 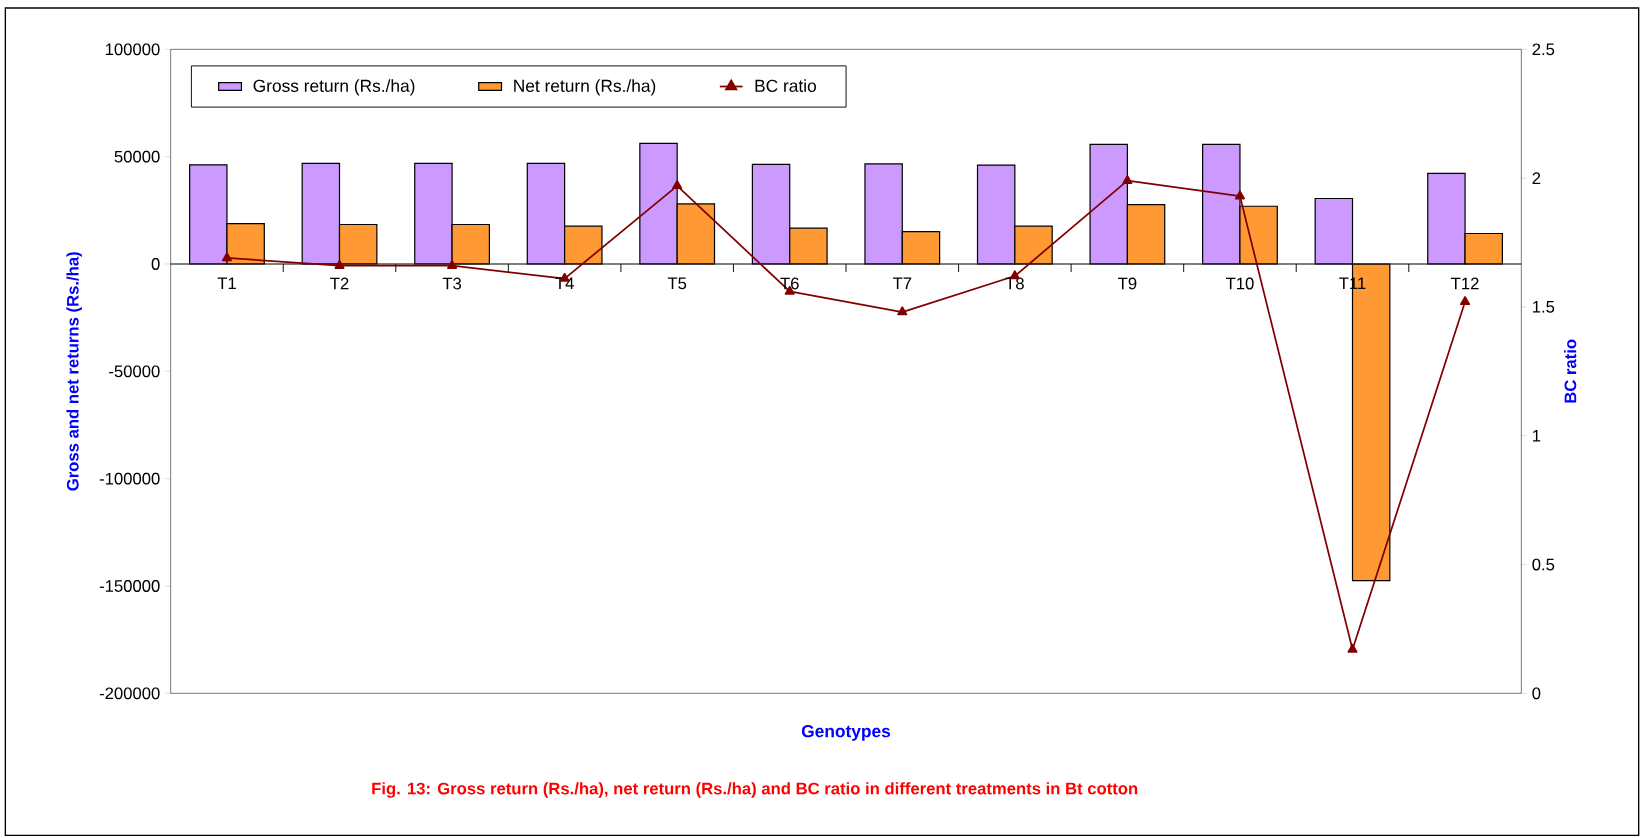 What do you see at coordinates (134, 371) in the screenshot?
I see `y-tick-label: -50000` at bounding box center [134, 371].